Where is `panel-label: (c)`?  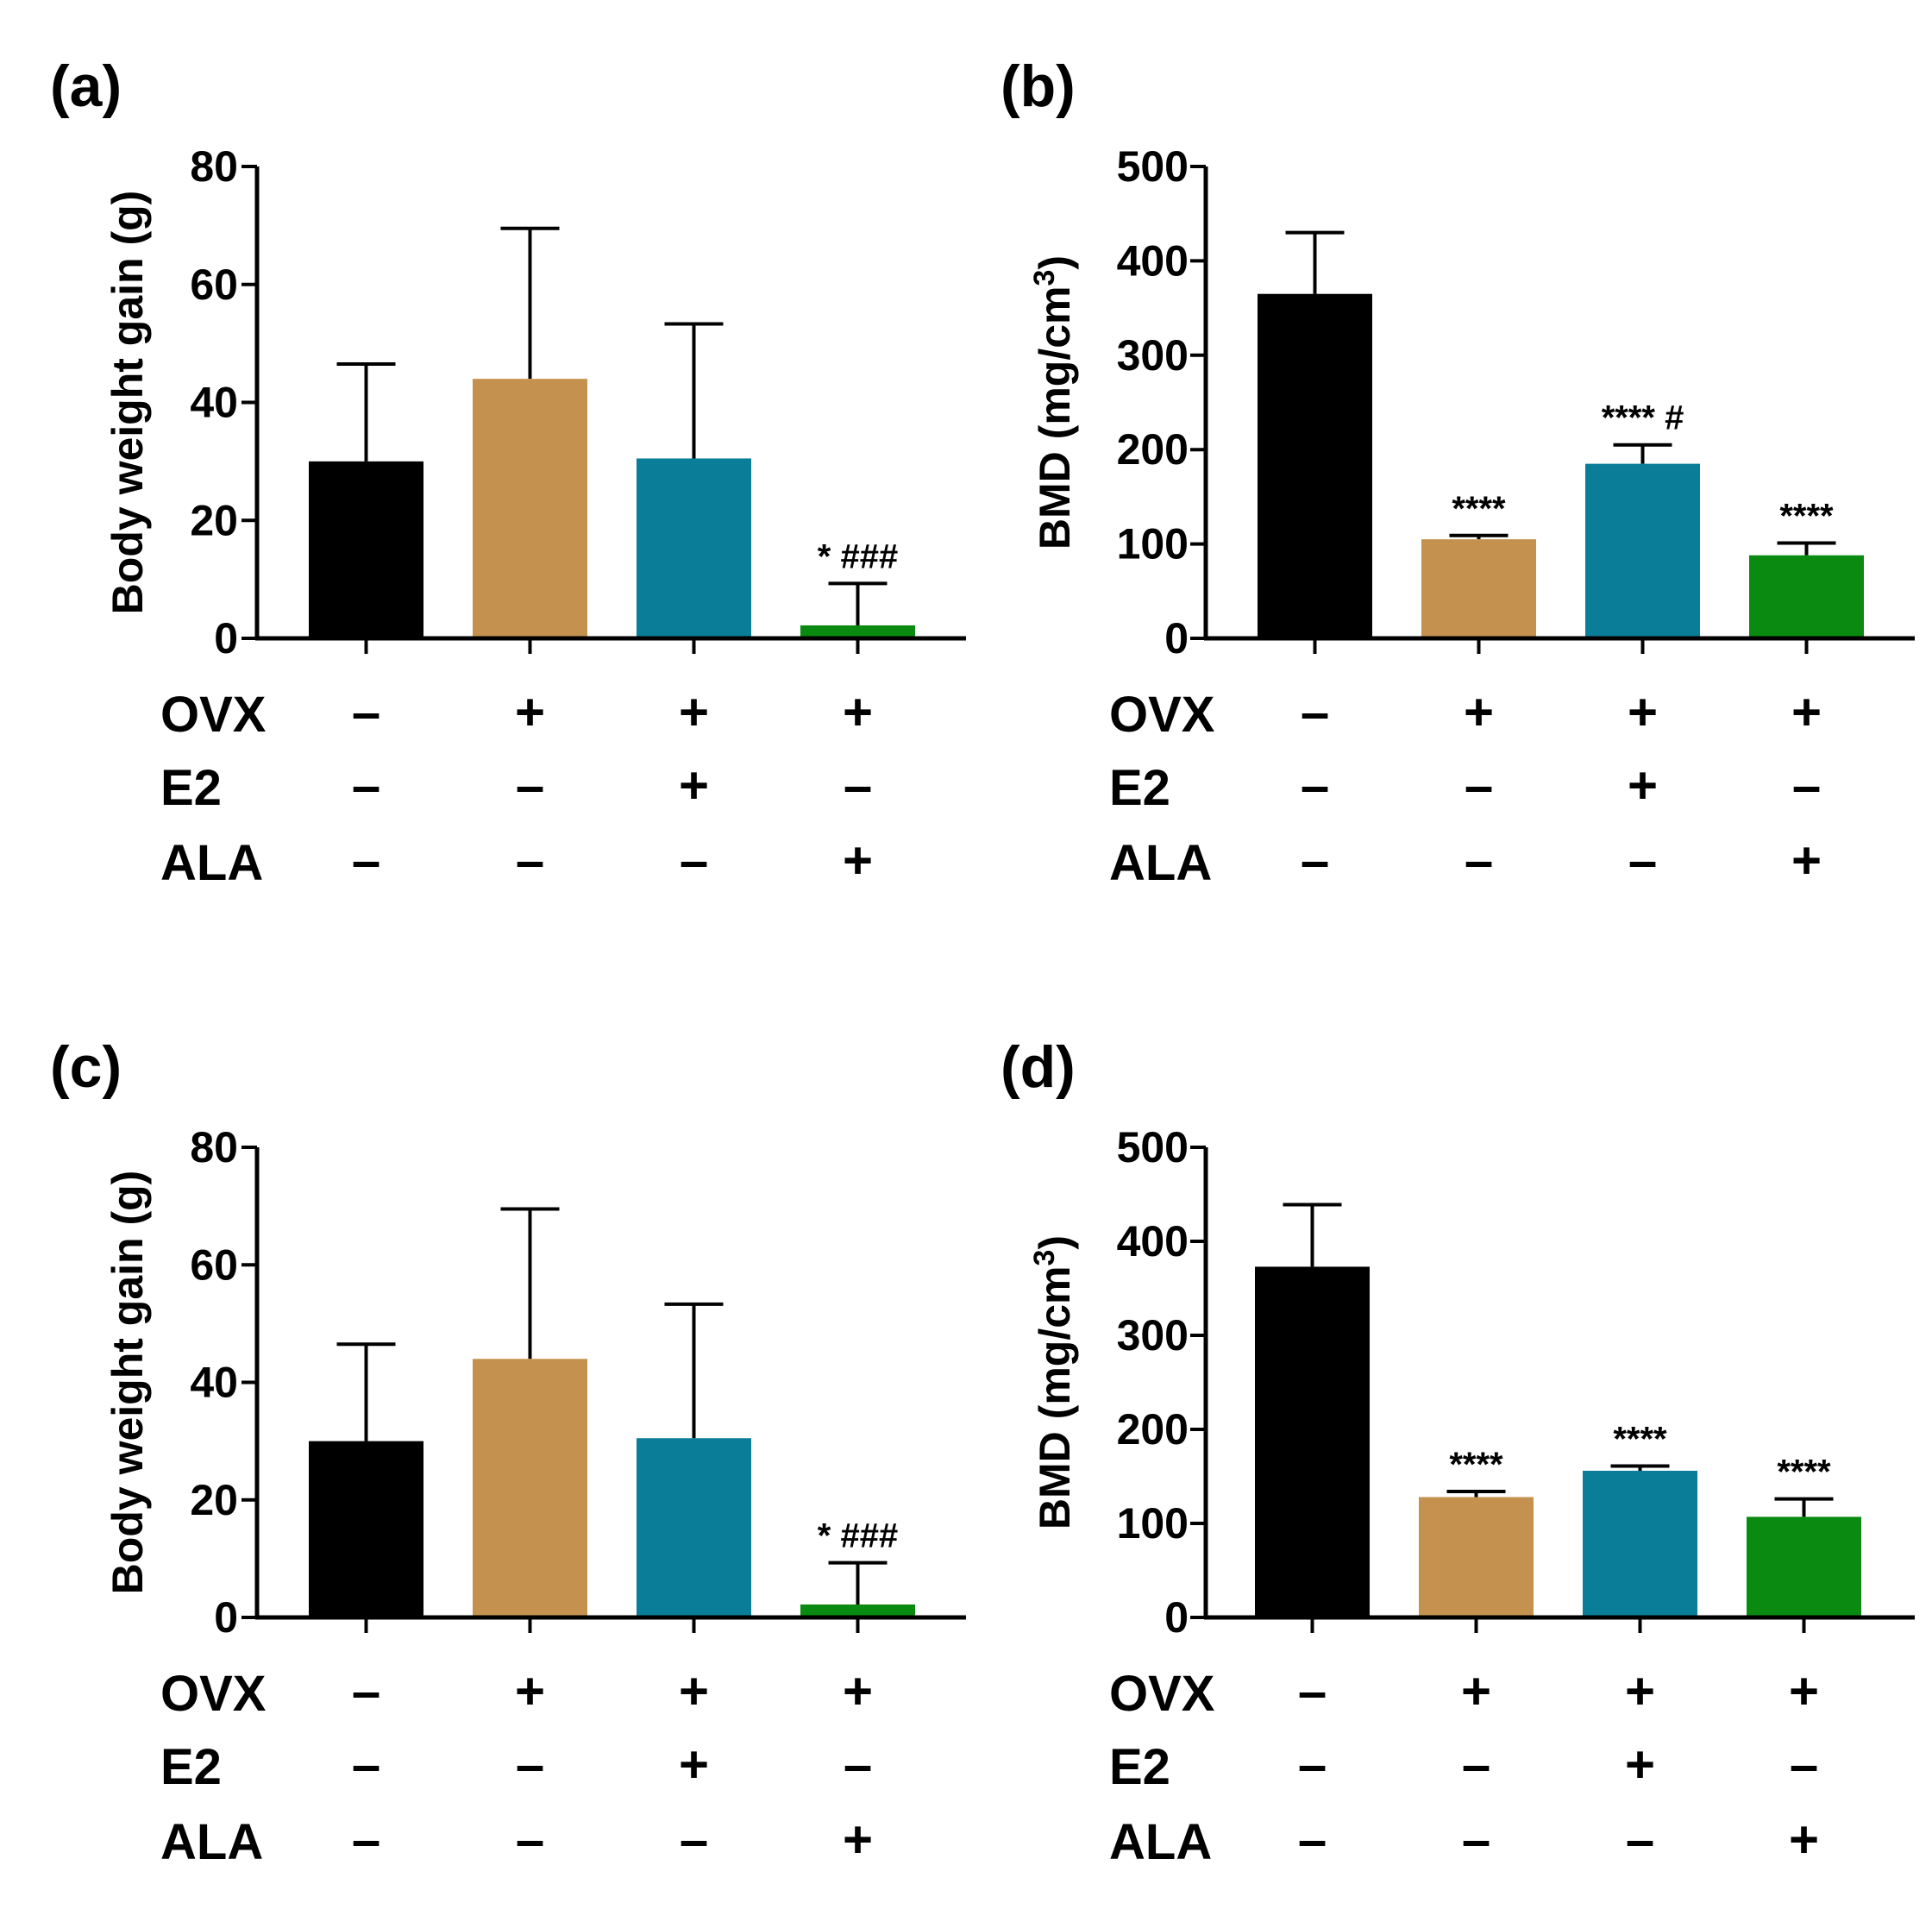
panel-label: (c) is located at coordinates (86, 1067).